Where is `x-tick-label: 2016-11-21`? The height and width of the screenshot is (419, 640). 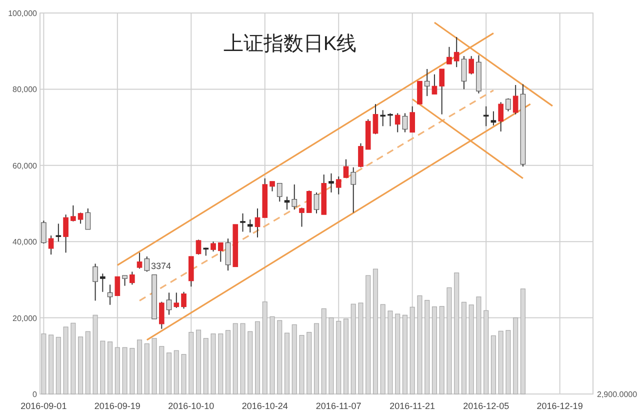
x-tick-label: 2016-11-21 is located at coordinates (413, 406).